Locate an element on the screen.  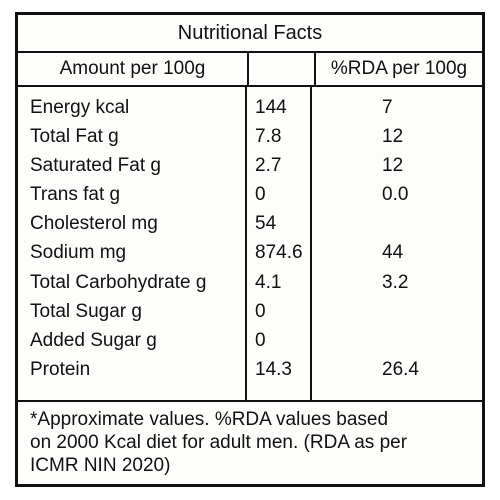
nutrient-name: Energy kcal is located at coordinates (80, 107).